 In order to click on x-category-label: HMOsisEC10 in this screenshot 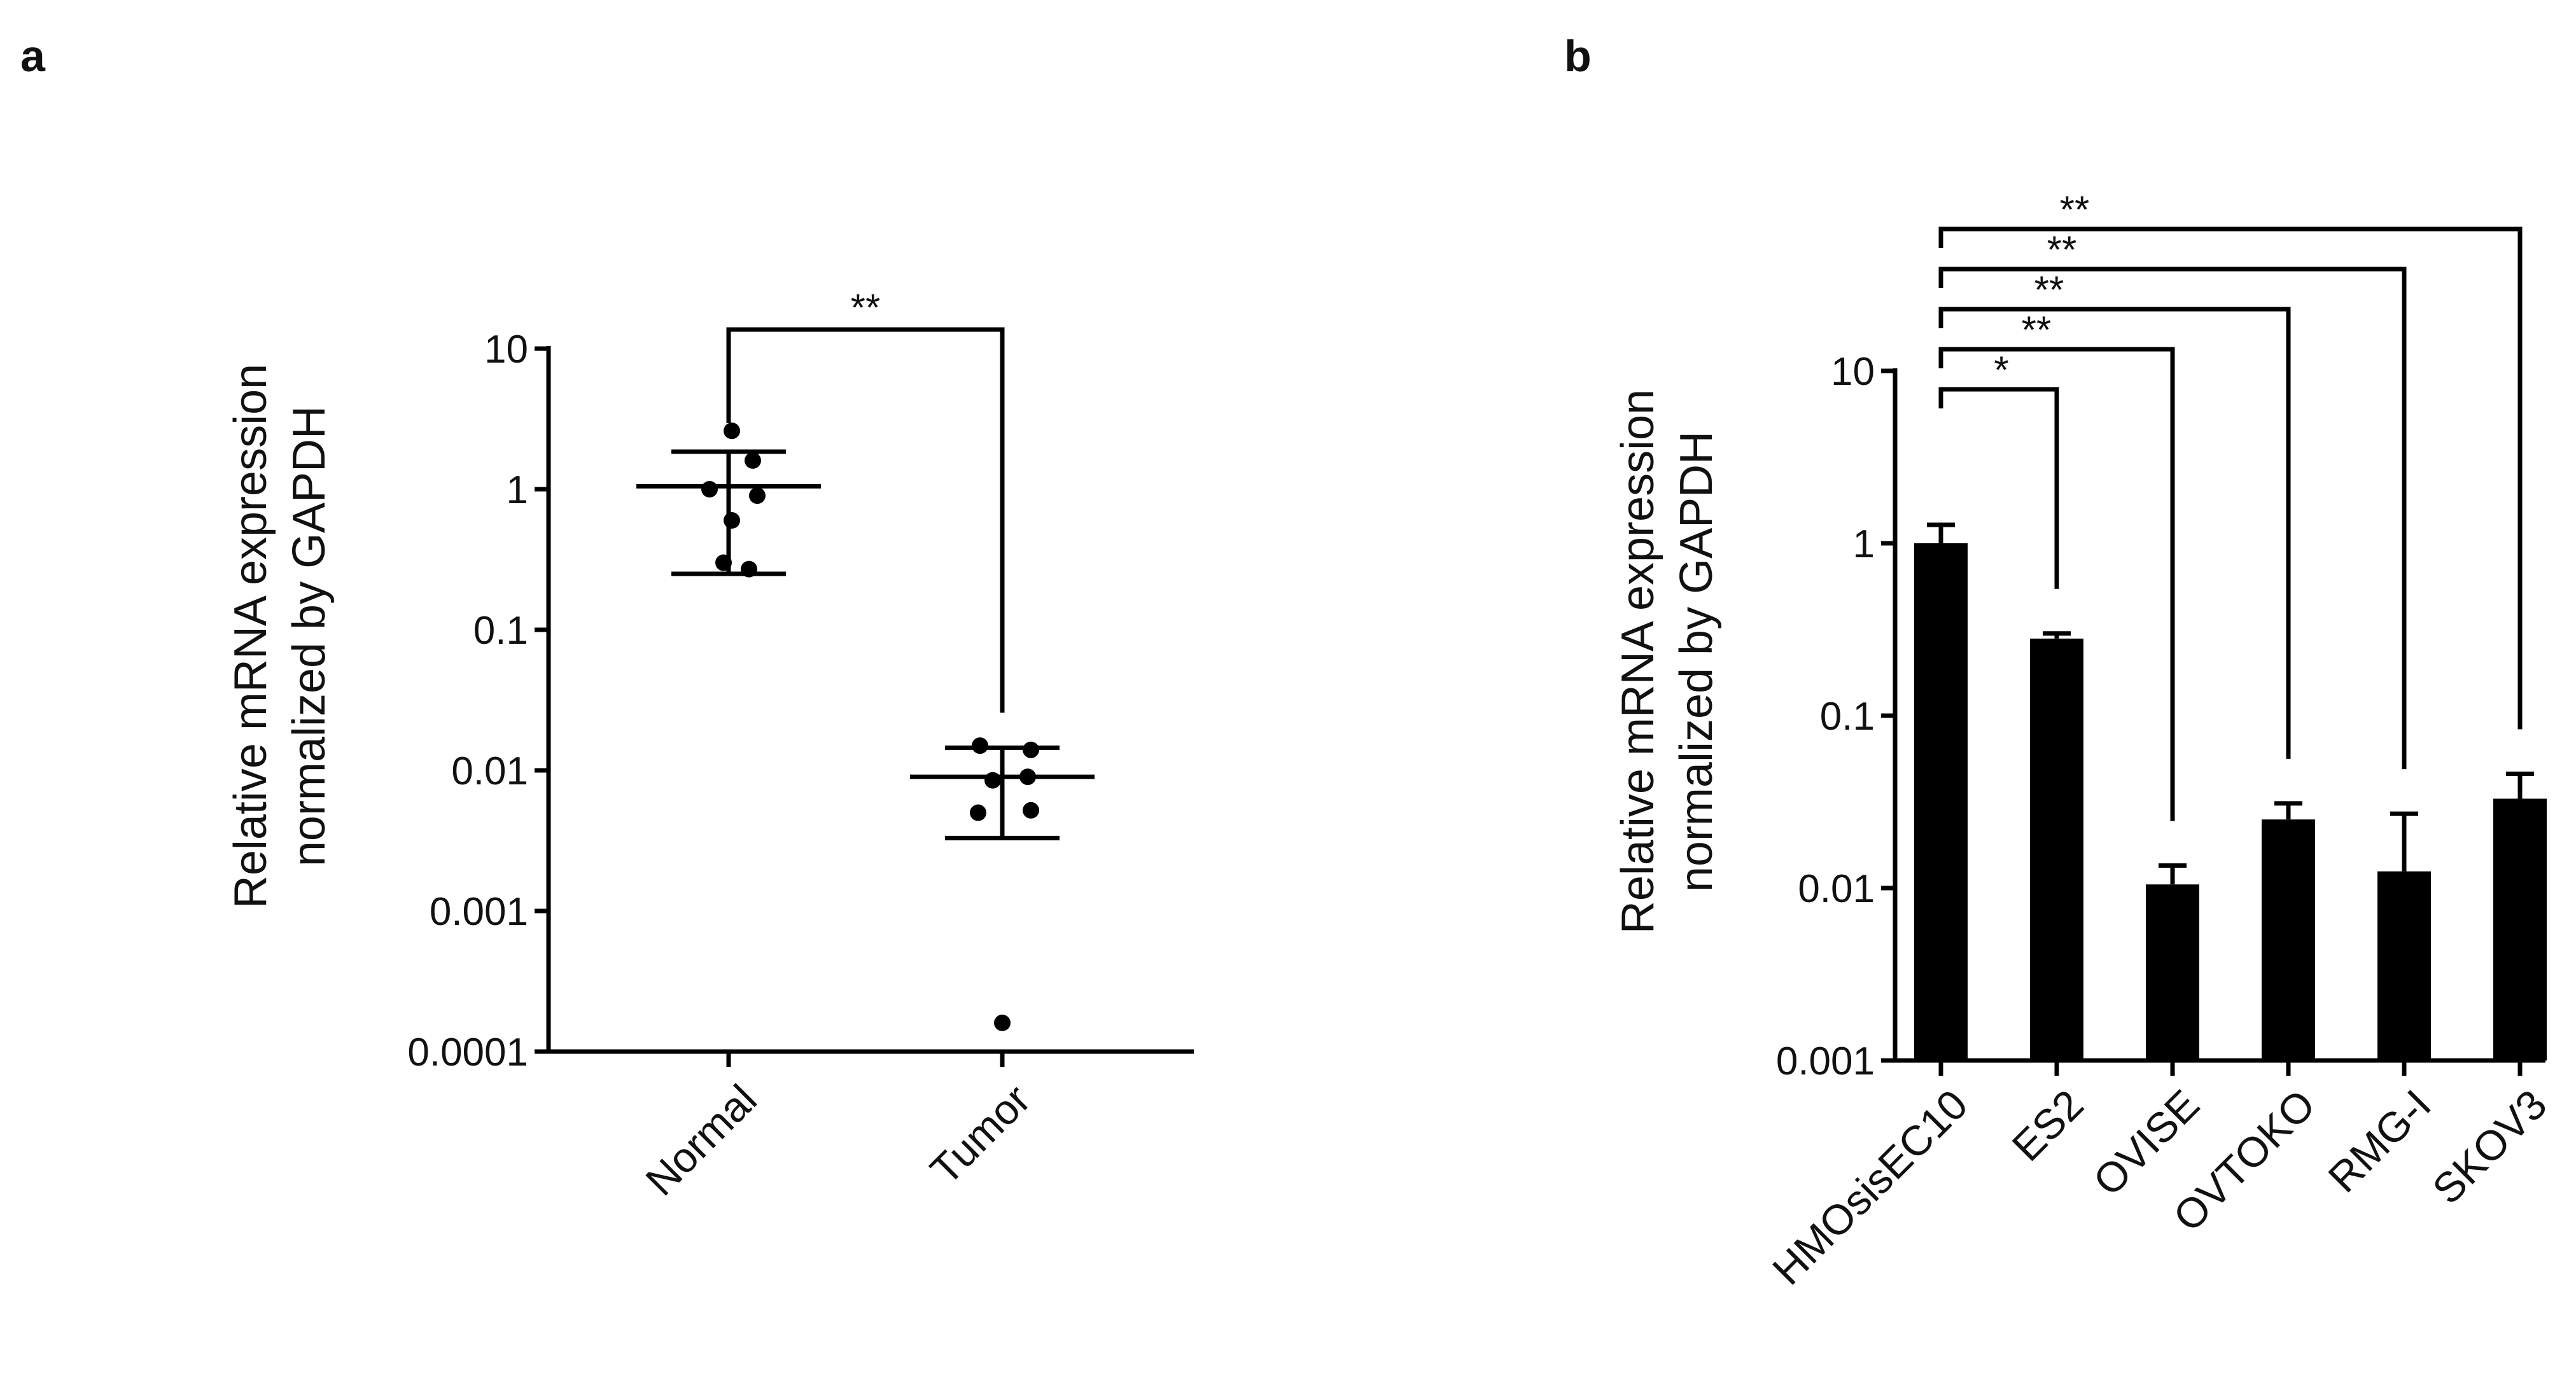, I will do `click(1870, 1187)`.